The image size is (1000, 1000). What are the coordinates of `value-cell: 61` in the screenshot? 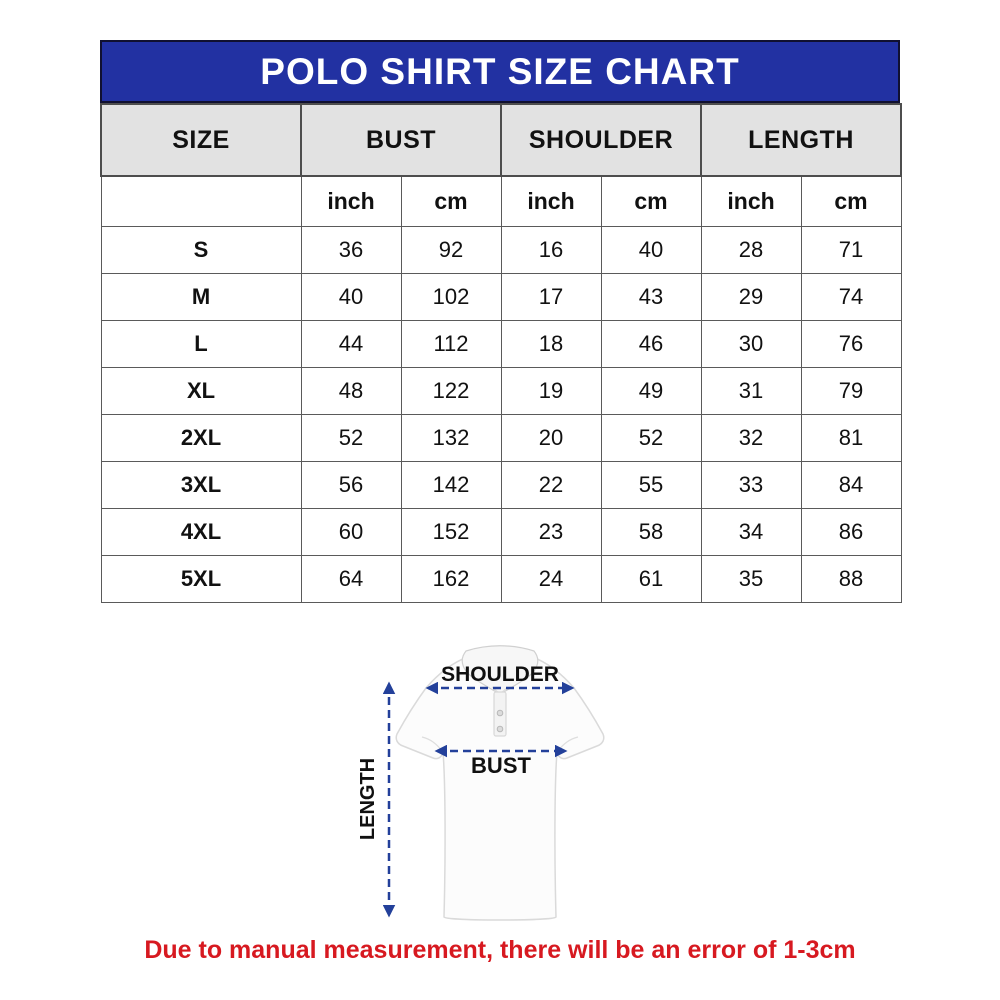 It's located at (651, 578).